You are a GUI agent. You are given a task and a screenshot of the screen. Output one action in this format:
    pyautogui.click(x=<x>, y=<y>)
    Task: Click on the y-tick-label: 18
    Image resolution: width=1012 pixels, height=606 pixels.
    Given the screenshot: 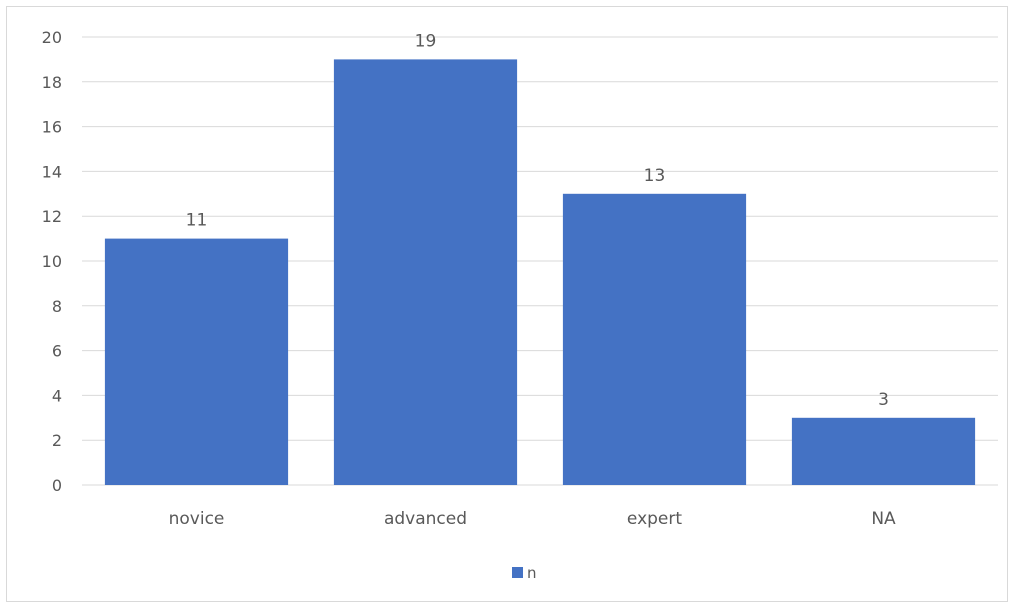 What is the action you would take?
    pyautogui.click(x=52, y=82)
    